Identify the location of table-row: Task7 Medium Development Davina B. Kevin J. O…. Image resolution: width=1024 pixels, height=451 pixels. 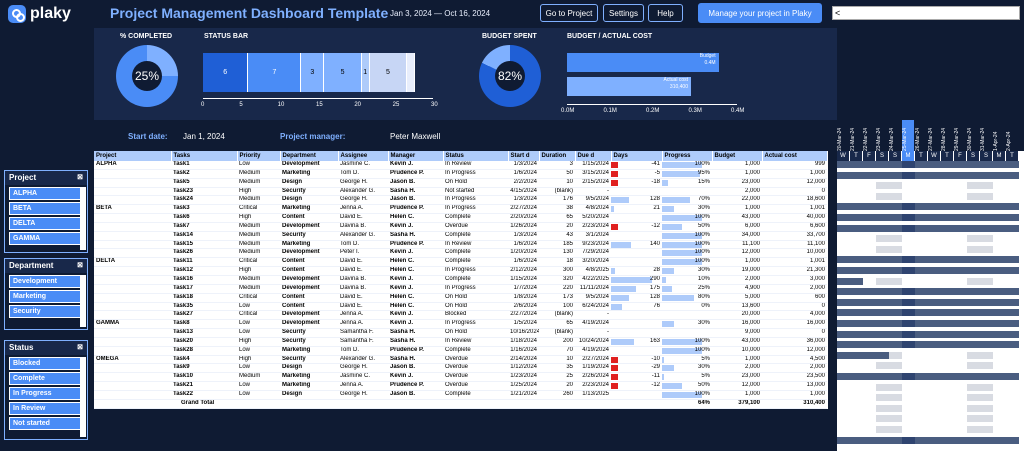
(460, 227).